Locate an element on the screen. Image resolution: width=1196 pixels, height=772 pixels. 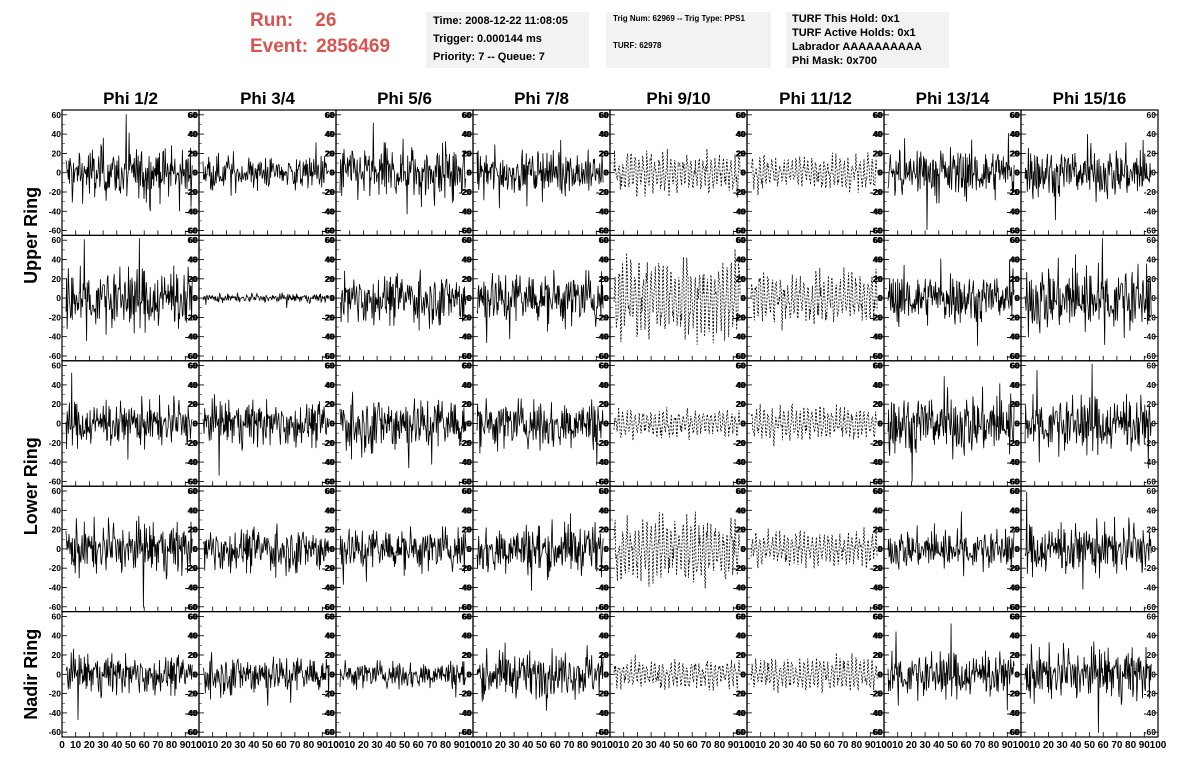
run-event-box: Run: 26 Event: 2856469 is located at coordinates (320, 34).